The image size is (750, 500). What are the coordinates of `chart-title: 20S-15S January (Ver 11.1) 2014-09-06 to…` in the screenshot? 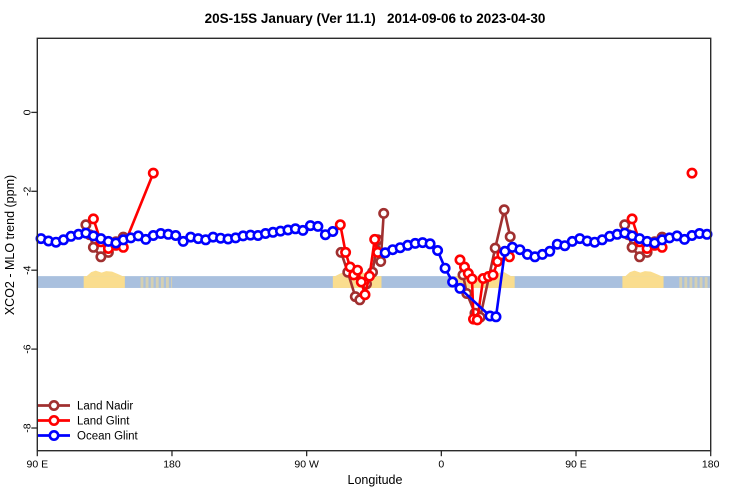 It's located at (375, 18).